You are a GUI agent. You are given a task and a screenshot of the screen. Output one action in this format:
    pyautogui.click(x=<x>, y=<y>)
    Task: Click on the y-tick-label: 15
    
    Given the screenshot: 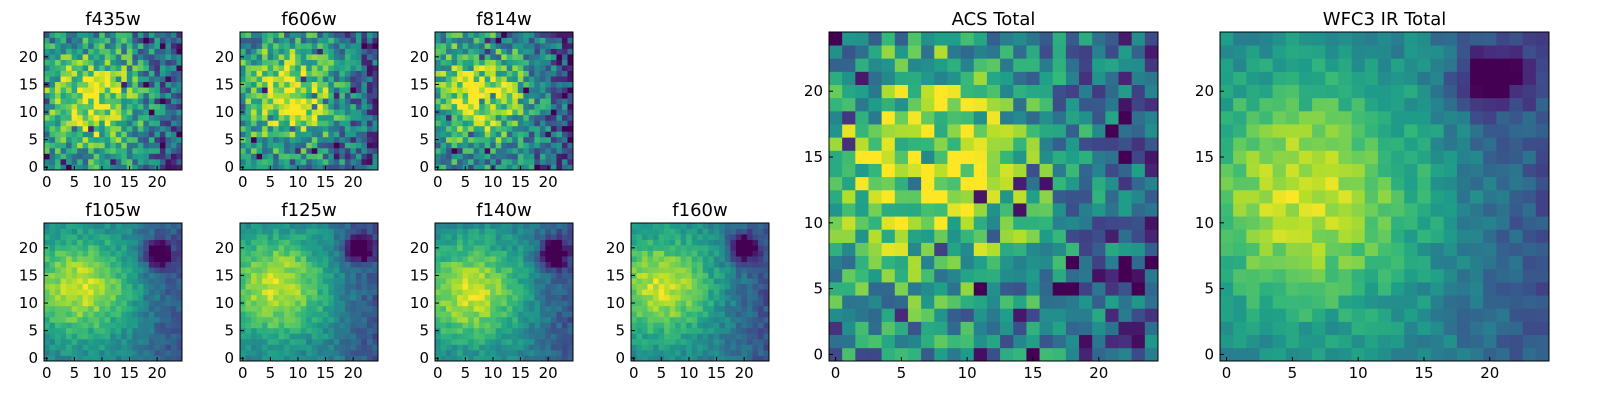 What is the action you would take?
    pyautogui.click(x=419, y=84)
    